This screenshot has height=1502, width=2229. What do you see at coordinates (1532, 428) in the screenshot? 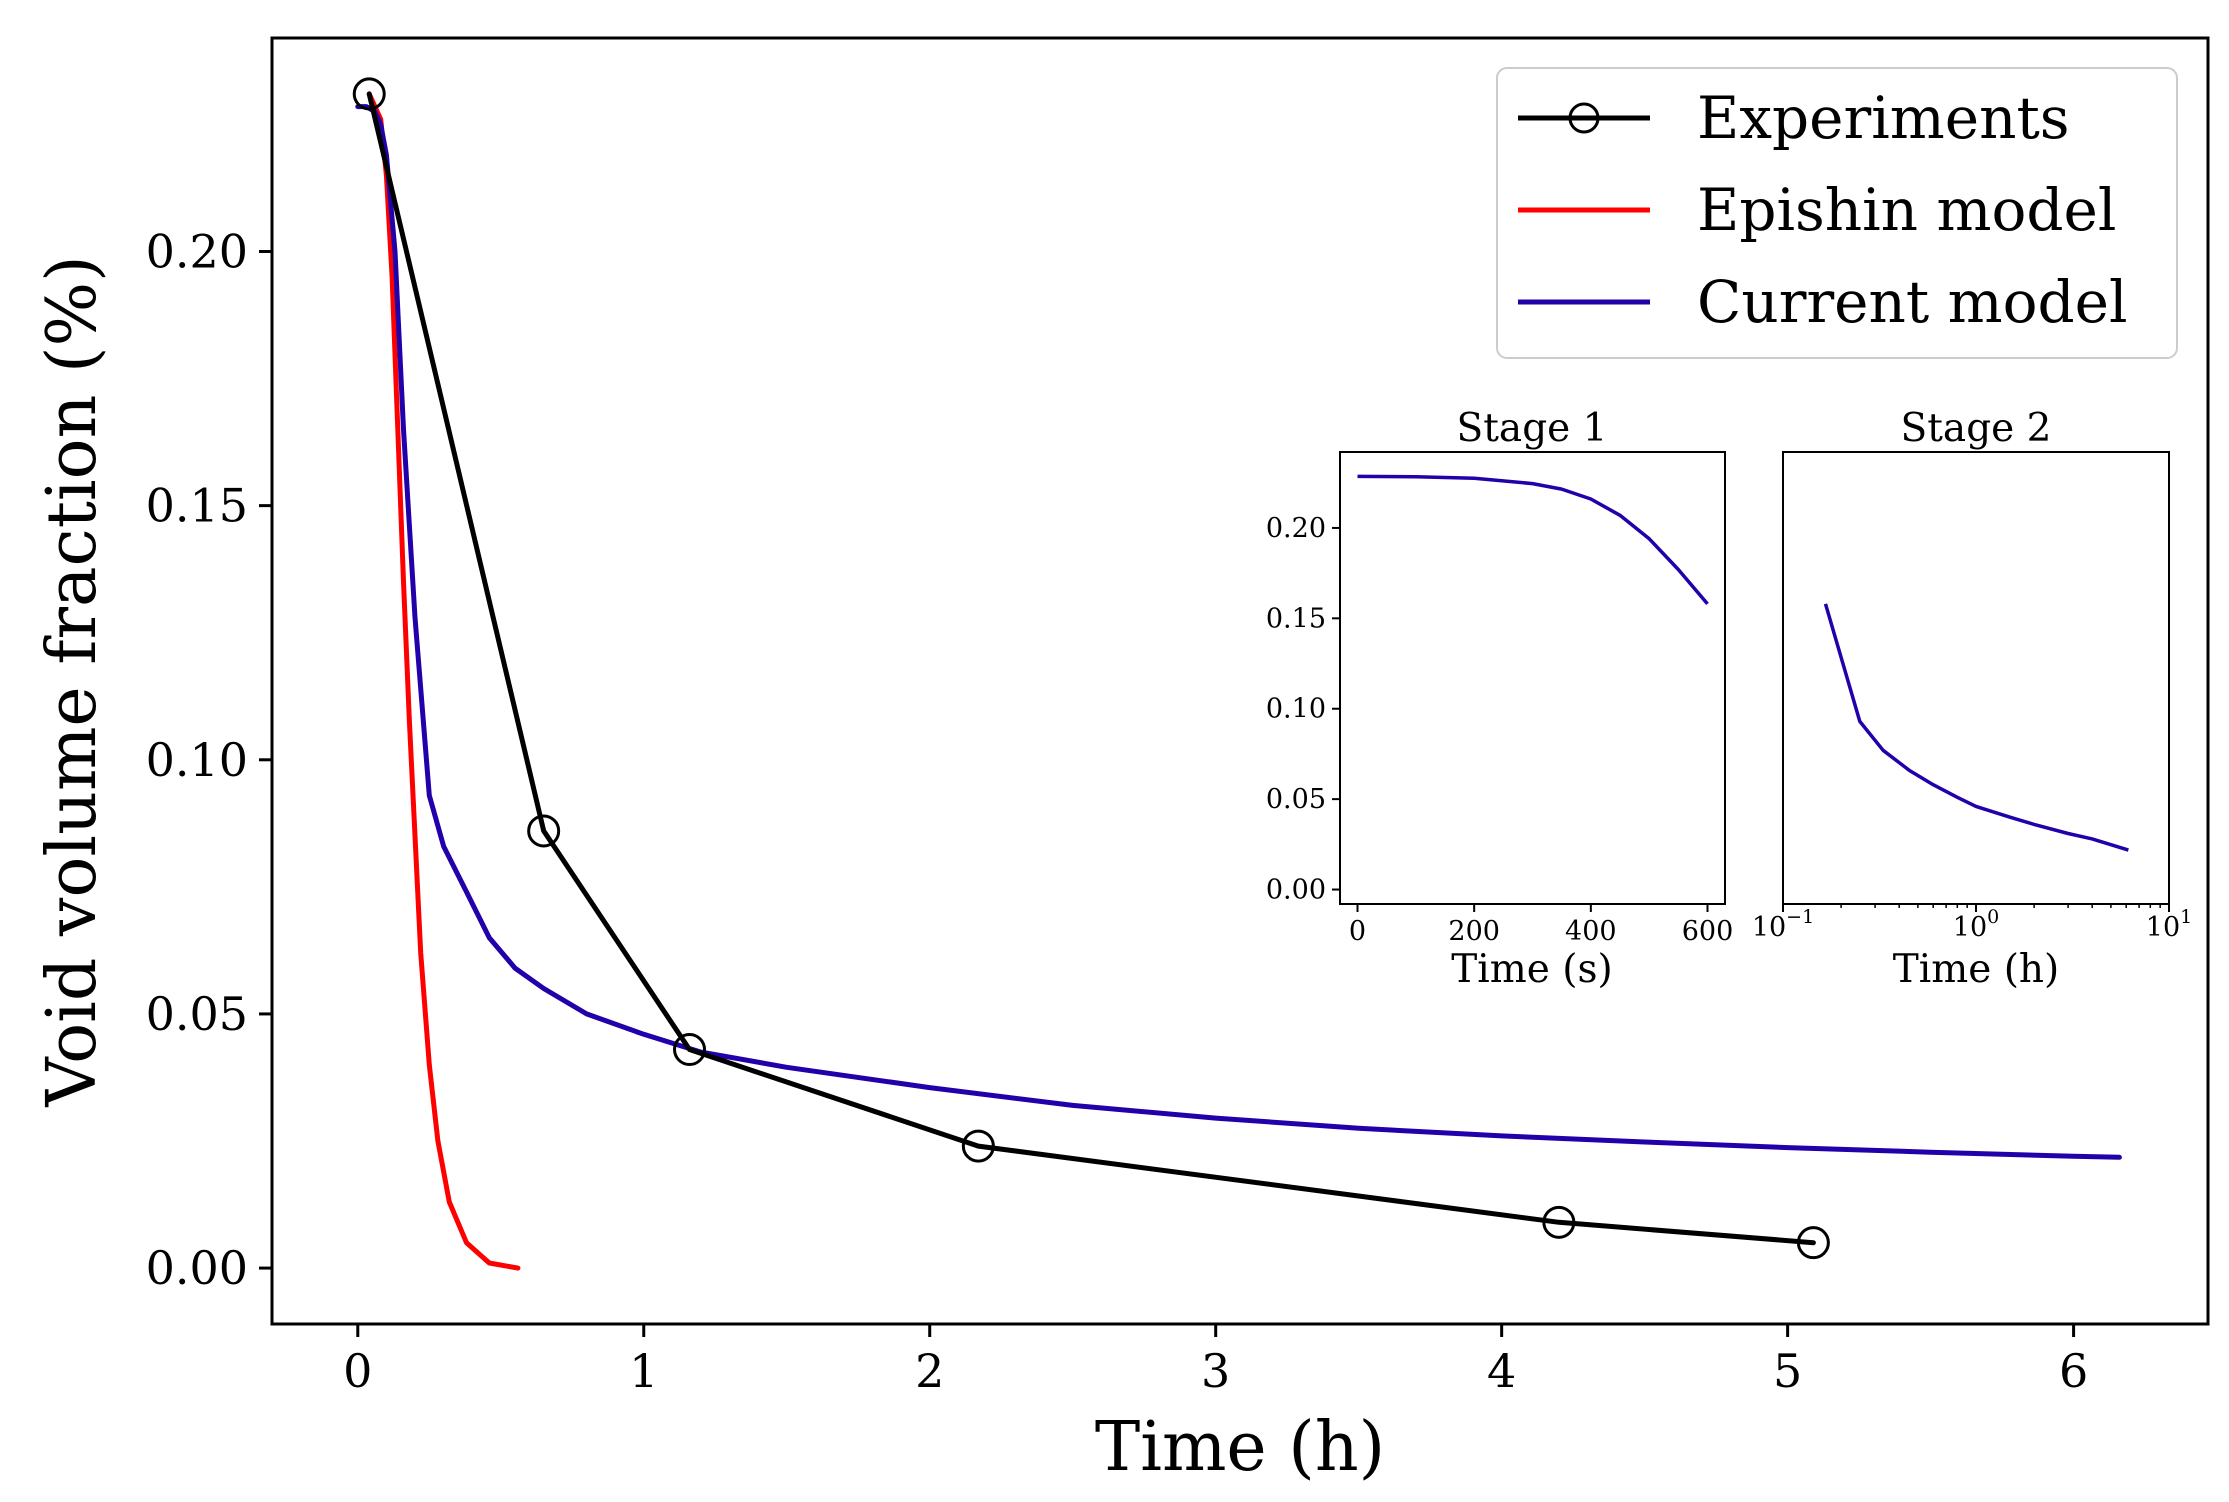
I see `inset-stage-1-title: Stage 1` at bounding box center [1532, 428].